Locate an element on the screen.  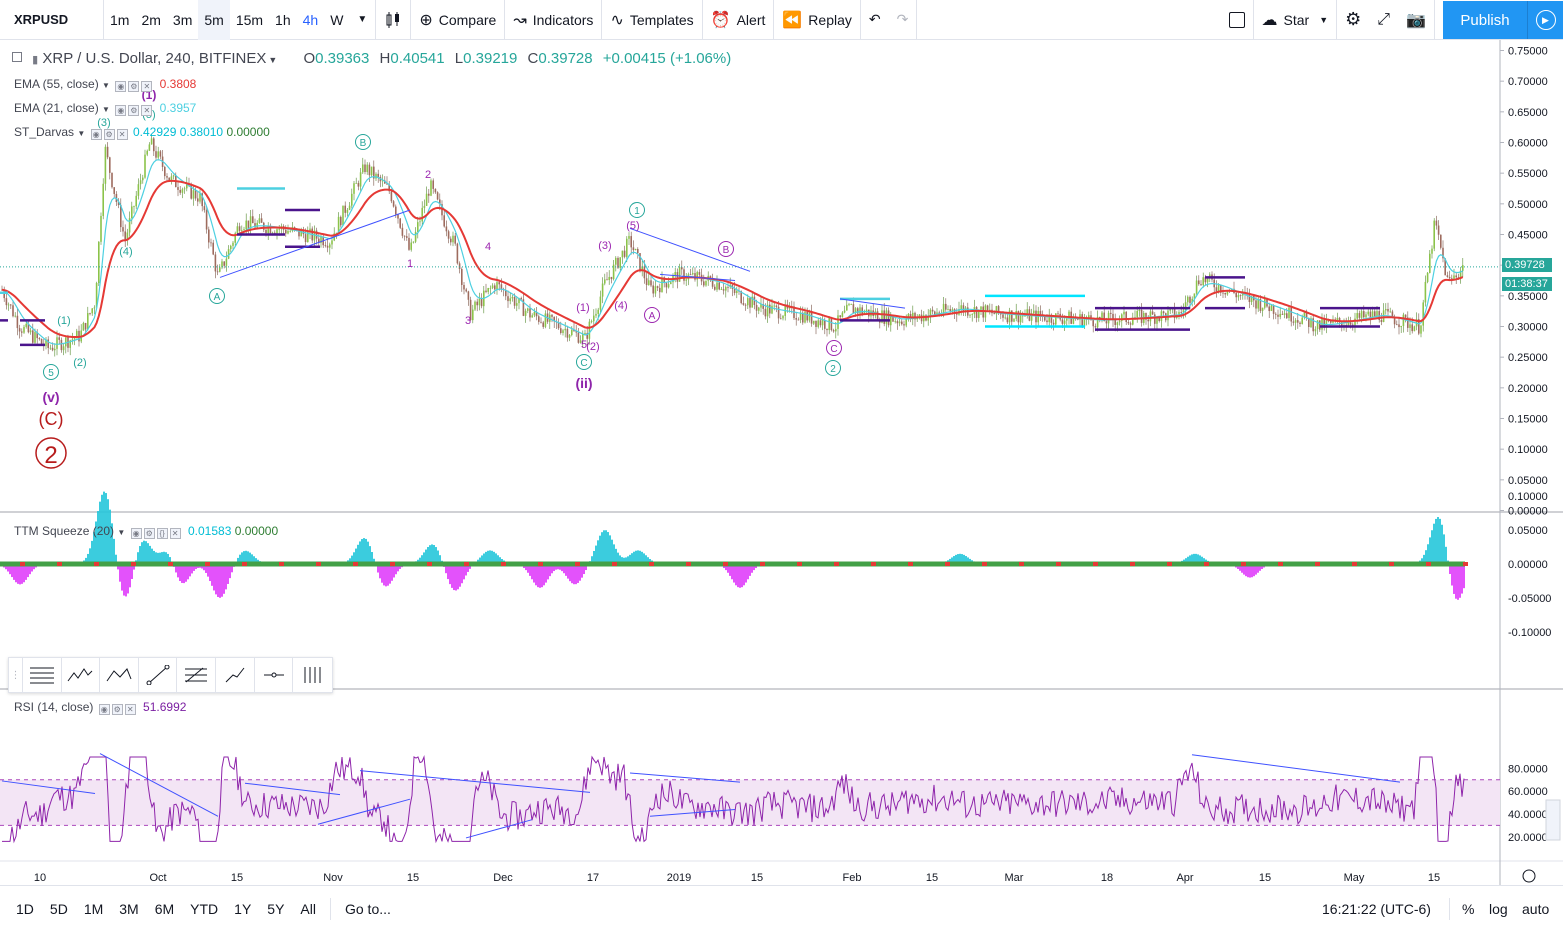
percent-toggle: % is located at coordinates (1468, 909).